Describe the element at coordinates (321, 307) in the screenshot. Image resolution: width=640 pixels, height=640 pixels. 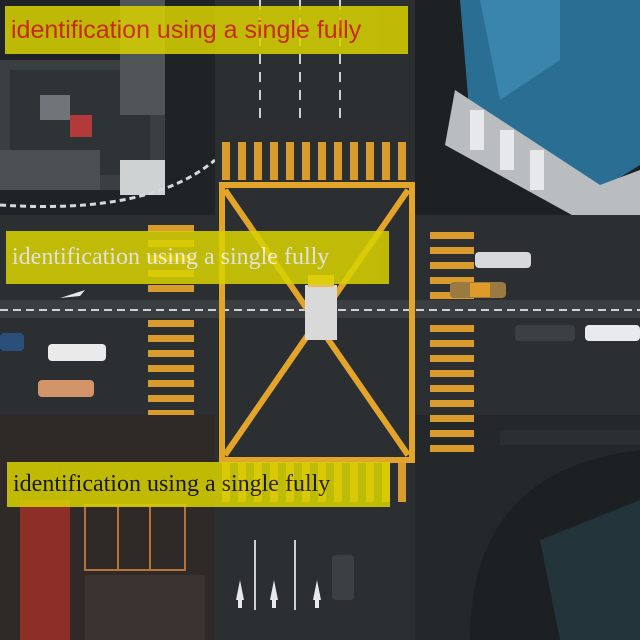
I see `truck` at that location.